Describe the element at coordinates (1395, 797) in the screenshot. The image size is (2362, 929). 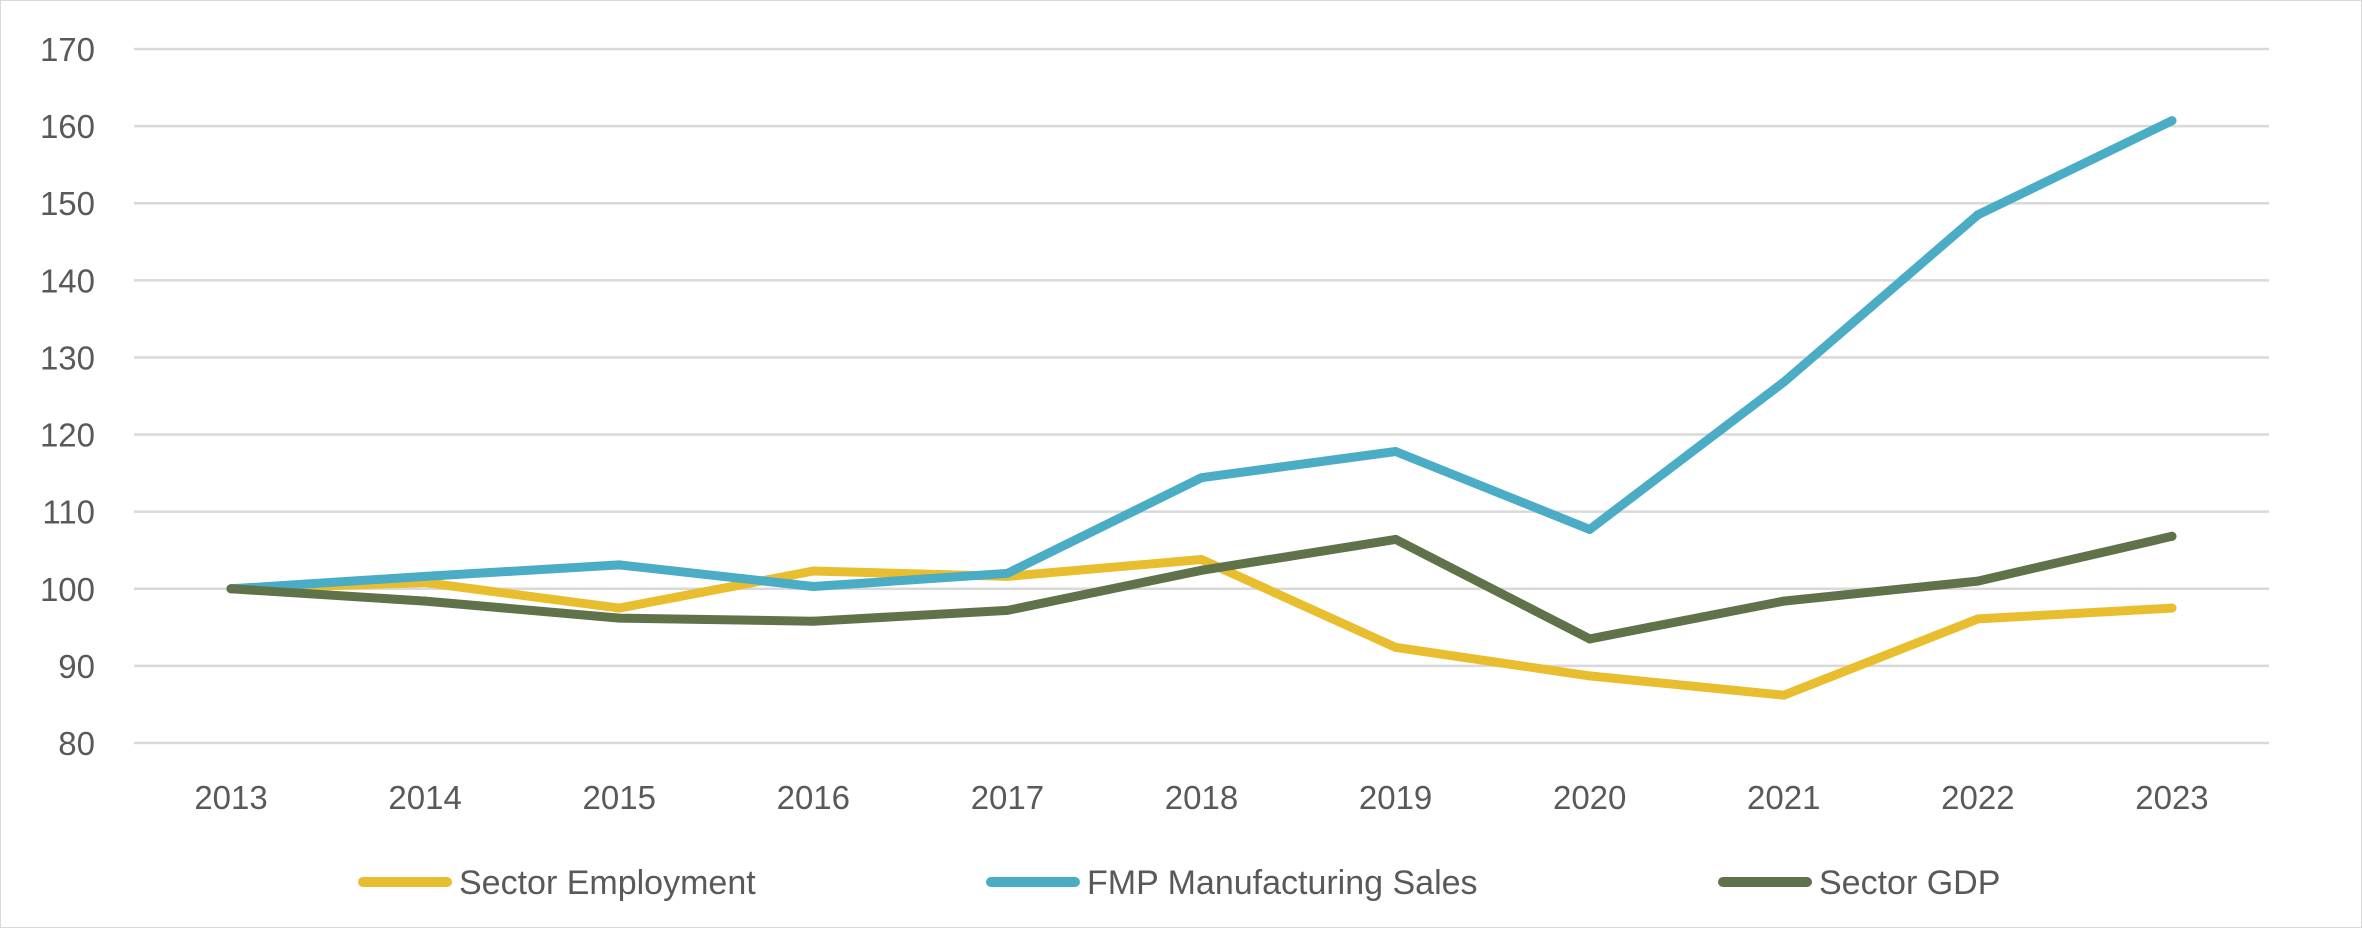
I see `x-tick-label: 2019` at that location.